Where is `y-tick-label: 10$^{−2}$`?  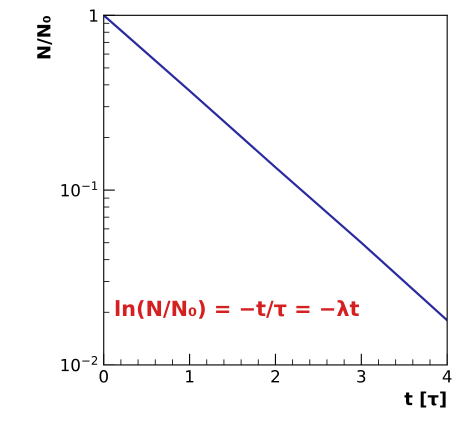 y-tick-label: 10$^{−2}$ is located at coordinates (80, 364).